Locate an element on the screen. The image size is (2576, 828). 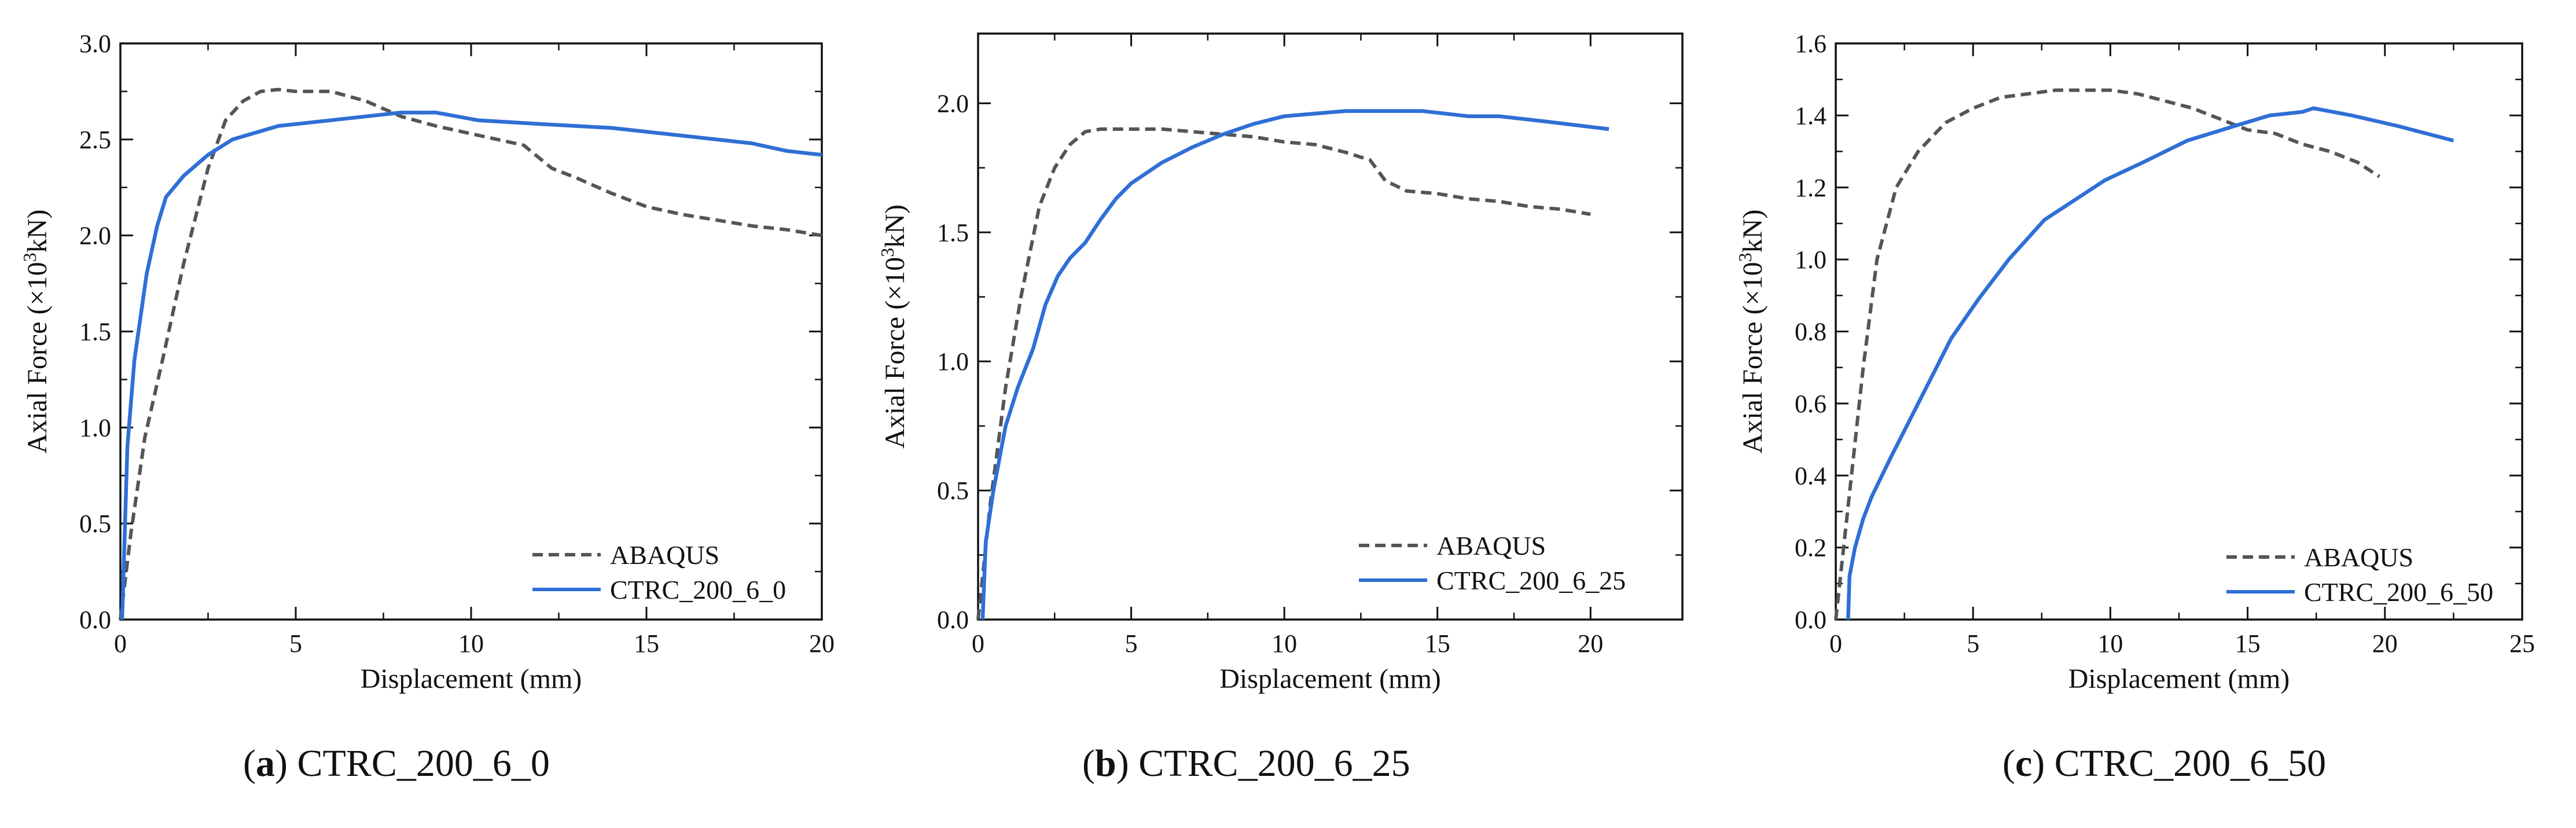
caption-specimen: CTRC_200_6_50 is located at coordinates (2190, 763).